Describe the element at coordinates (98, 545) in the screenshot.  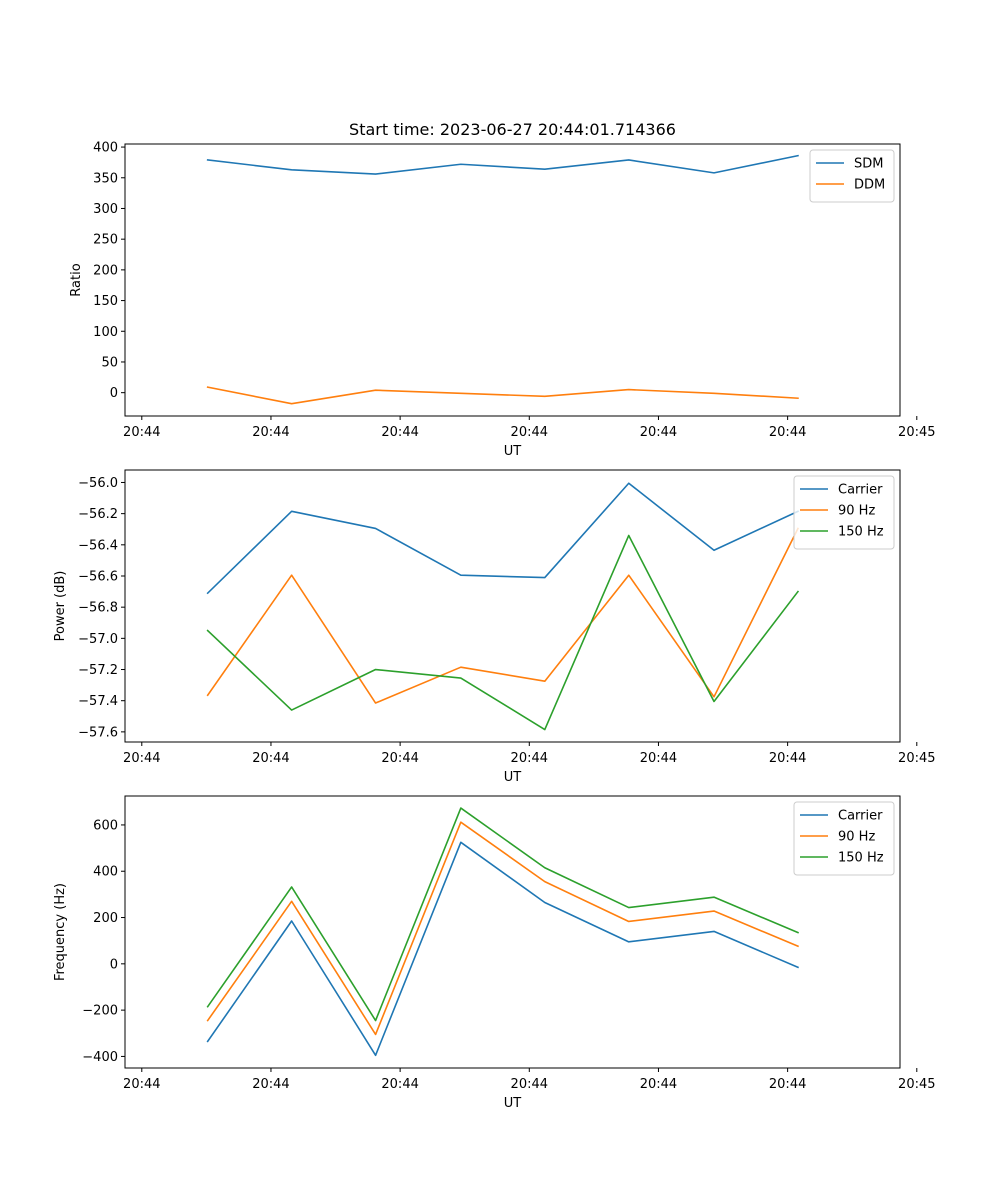
I see `y-tick-label: −56.4` at that location.